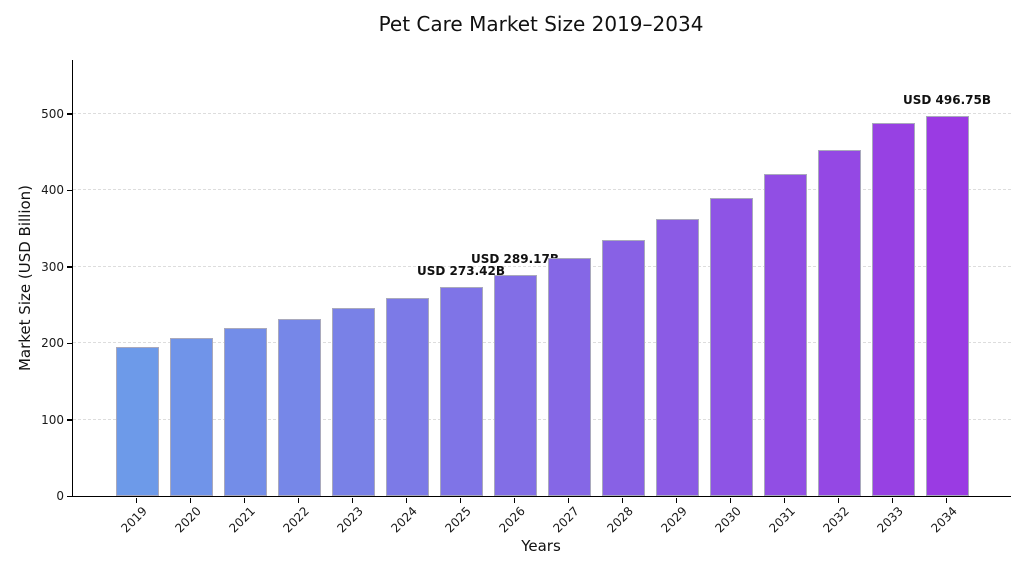  I want to click on bar-2025, so click(461, 391).